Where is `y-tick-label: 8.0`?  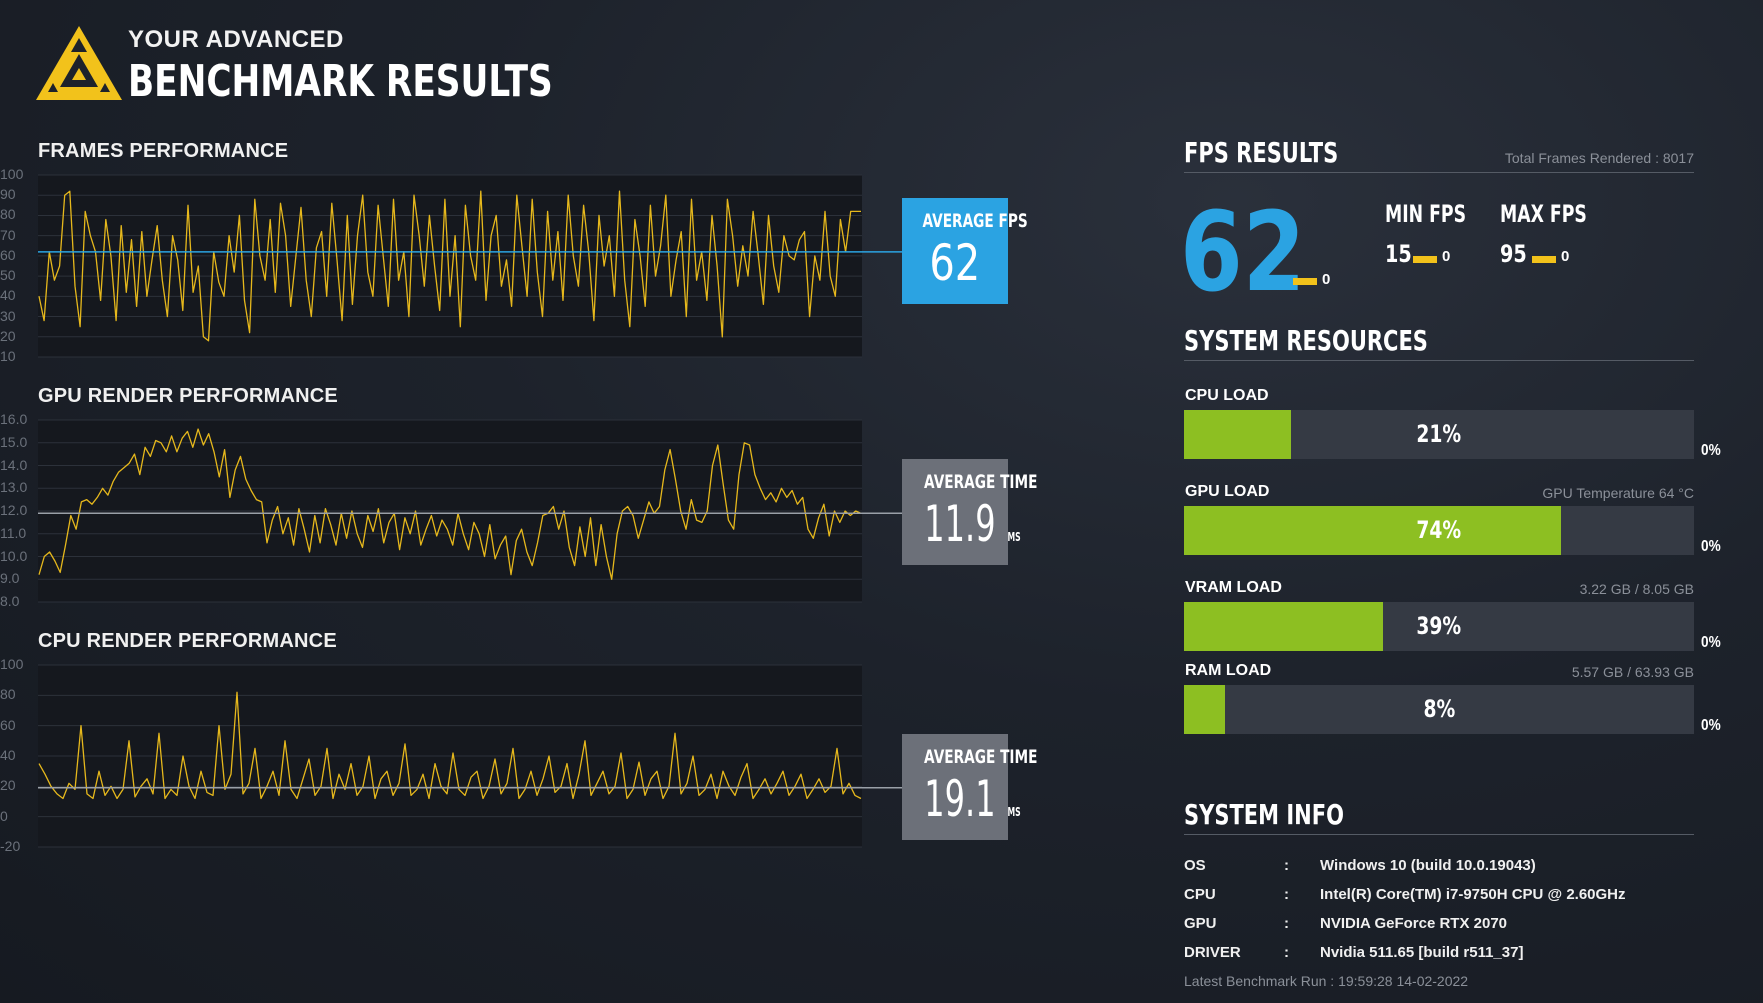
y-tick-label: 8.0 is located at coordinates (10, 601).